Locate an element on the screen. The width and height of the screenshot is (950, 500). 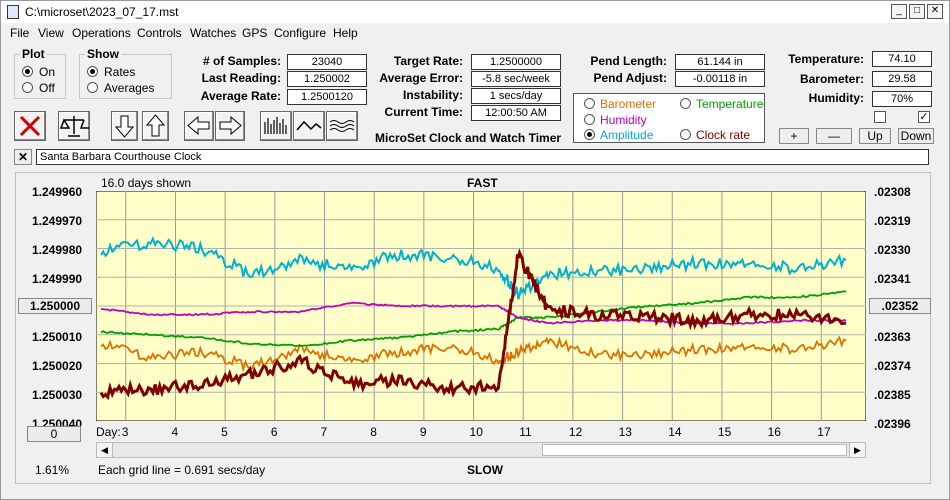
left-tick-label: 1.249970 is located at coordinates (57, 221).